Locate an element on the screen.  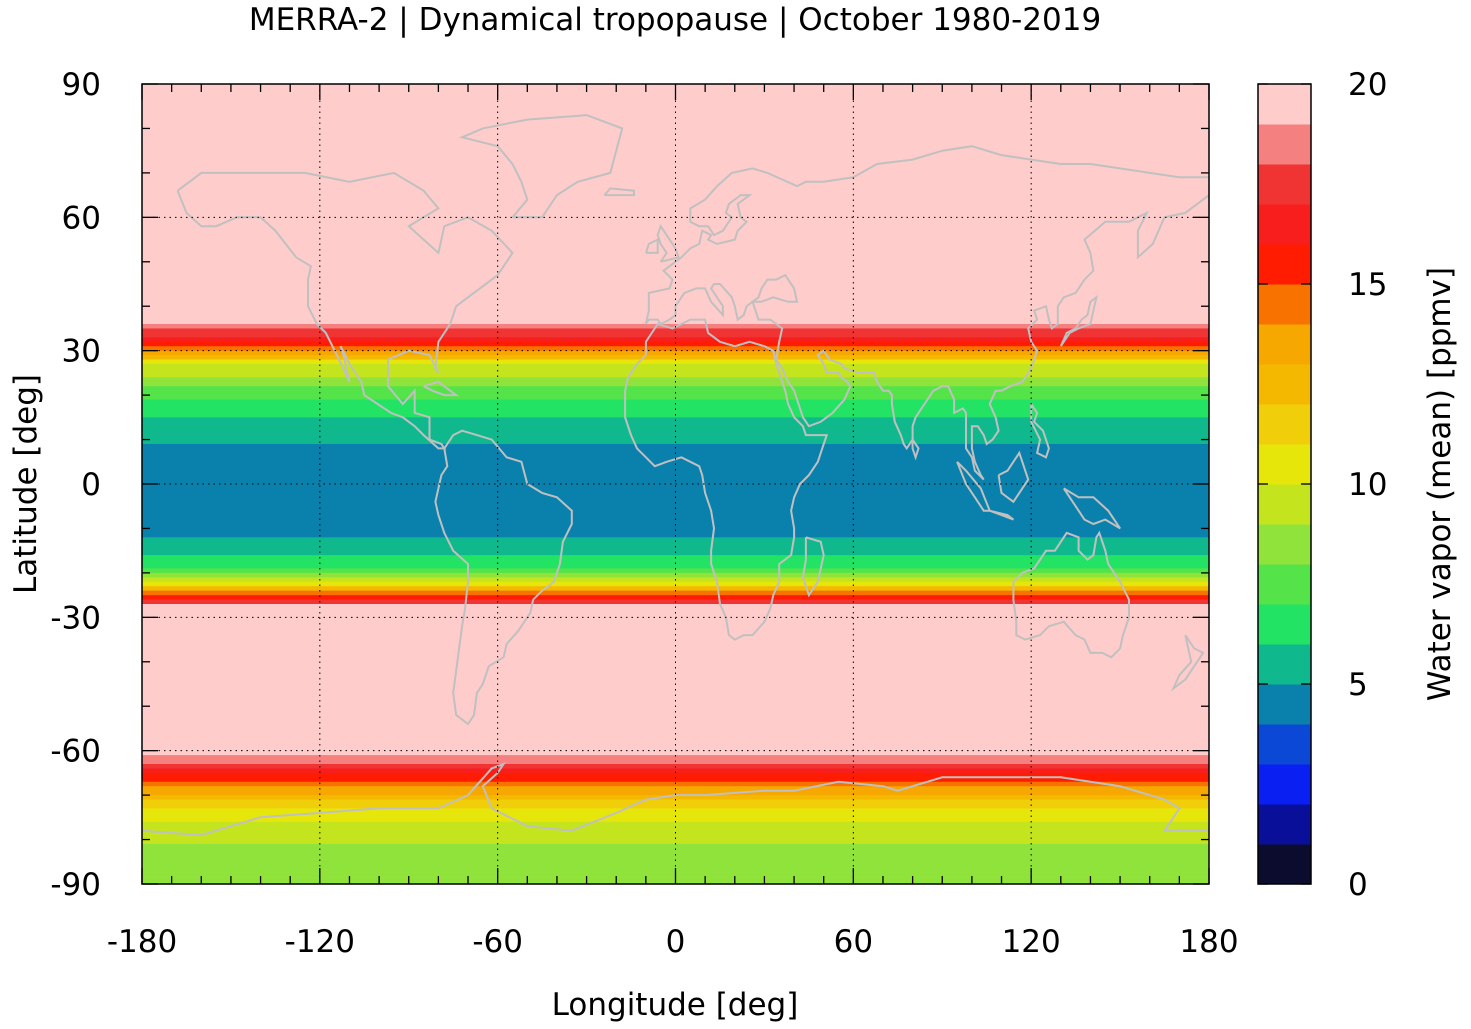
y-tick-label: 30 is located at coordinates (81, 352).